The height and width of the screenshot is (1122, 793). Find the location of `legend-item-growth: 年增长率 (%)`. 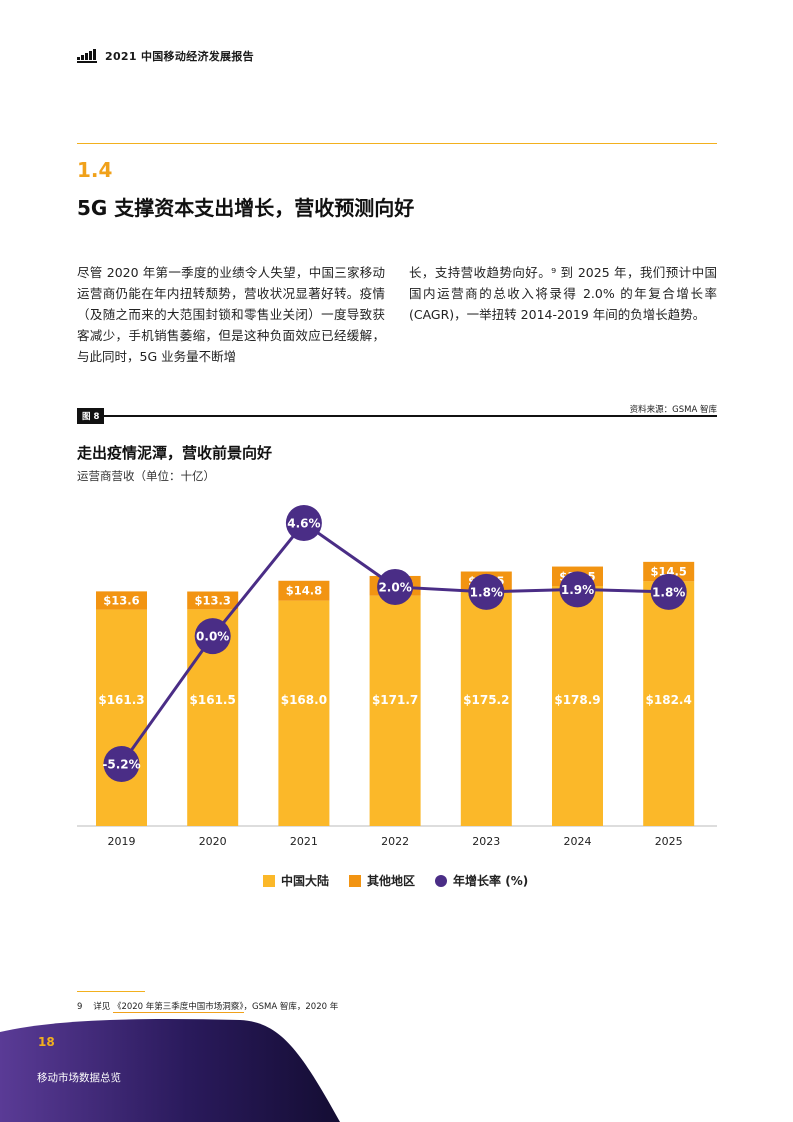

legend-item-growth: 年增长率 (%) is located at coordinates (481, 880).